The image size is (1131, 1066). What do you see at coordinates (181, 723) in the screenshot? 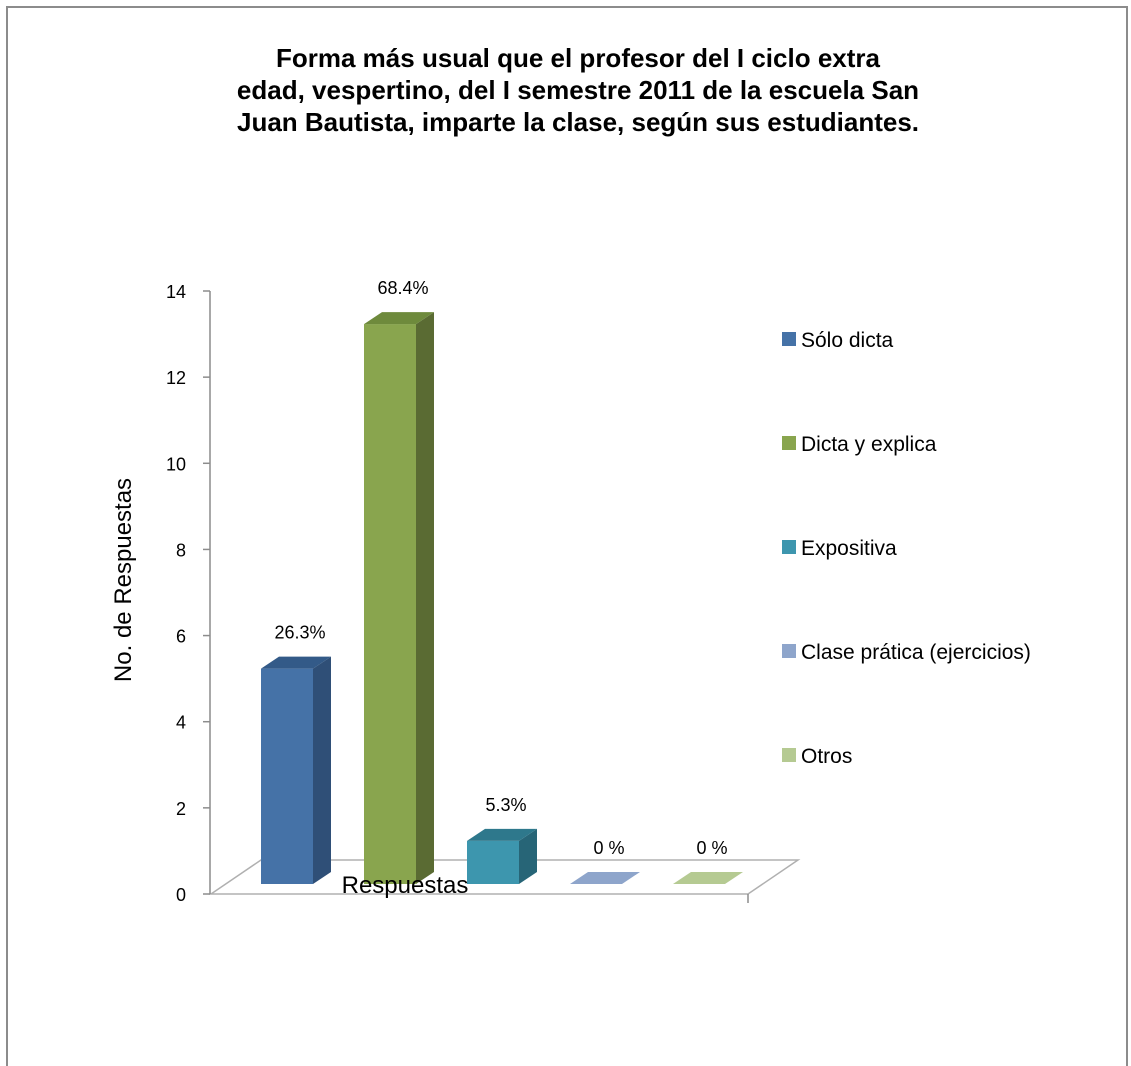
I see `y-tick-label: 4` at bounding box center [181, 723].